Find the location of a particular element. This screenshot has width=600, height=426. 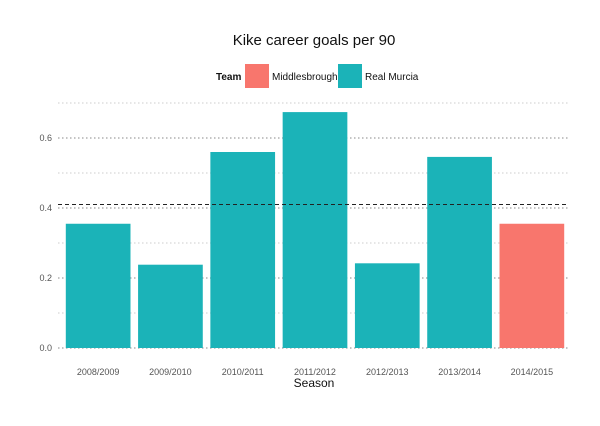

y-tick-label: 0.4 is located at coordinates (45, 208).